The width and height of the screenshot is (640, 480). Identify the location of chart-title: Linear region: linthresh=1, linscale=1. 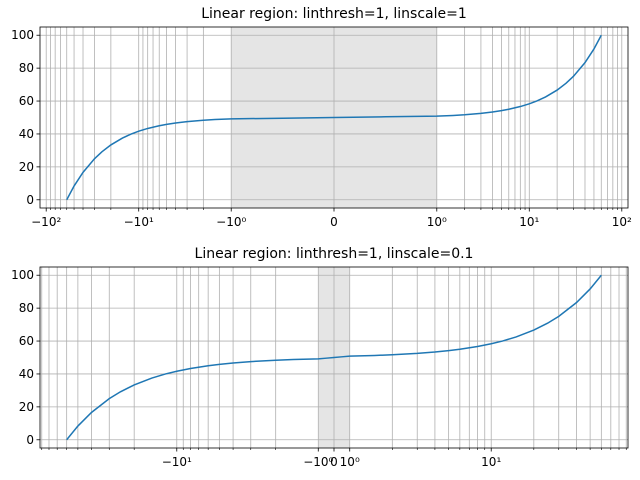
(334, 14).